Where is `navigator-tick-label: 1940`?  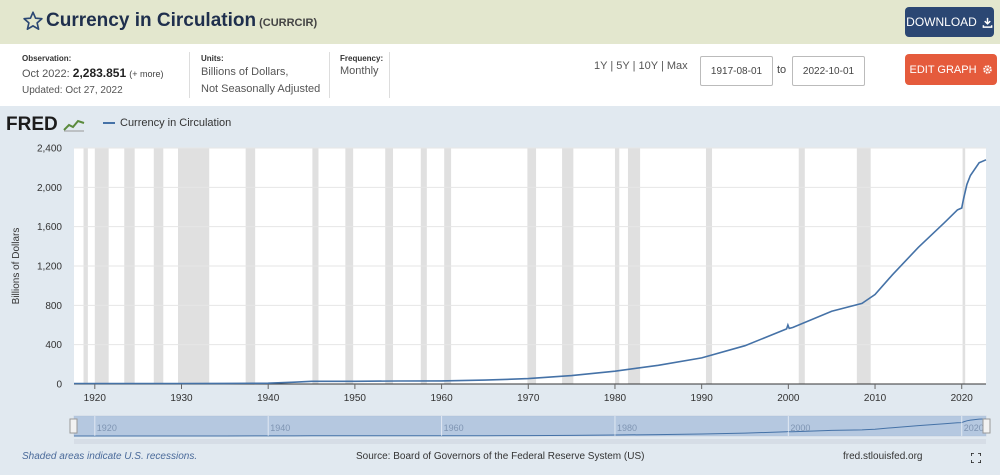
navigator-tick-label: 1940 is located at coordinates (280, 428).